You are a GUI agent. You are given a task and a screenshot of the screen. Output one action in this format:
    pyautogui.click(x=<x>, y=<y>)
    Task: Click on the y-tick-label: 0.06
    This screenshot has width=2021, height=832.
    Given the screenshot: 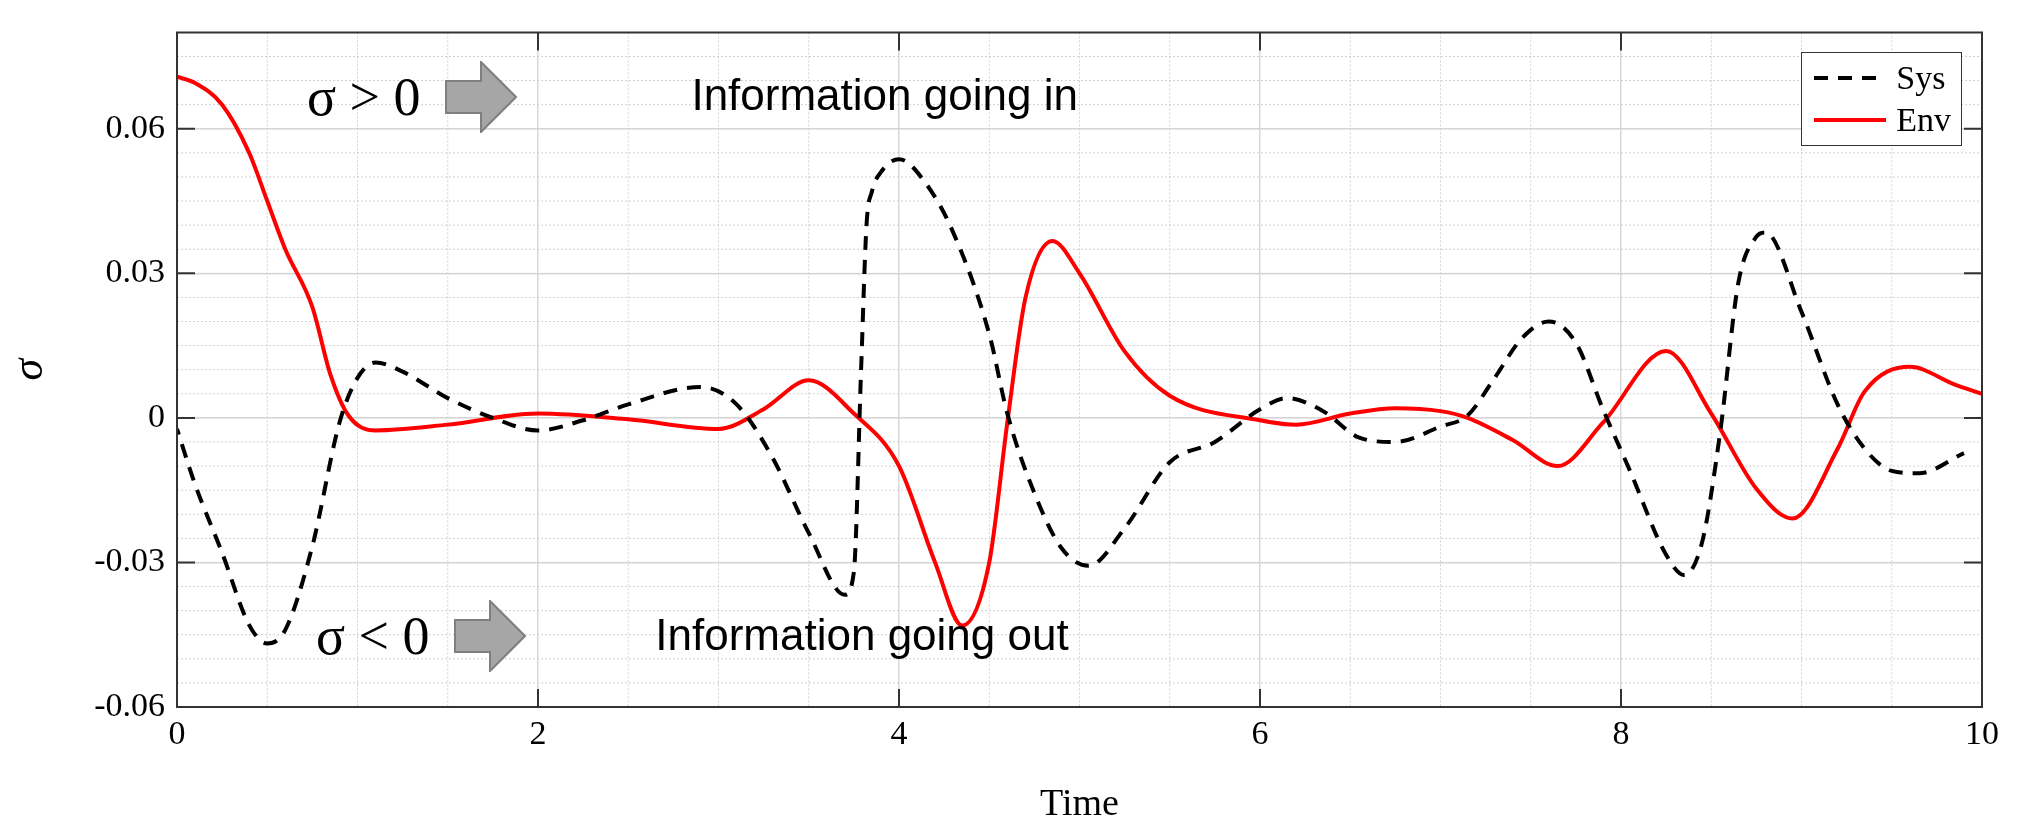 What is the action you would take?
    pyautogui.click(x=135, y=126)
    